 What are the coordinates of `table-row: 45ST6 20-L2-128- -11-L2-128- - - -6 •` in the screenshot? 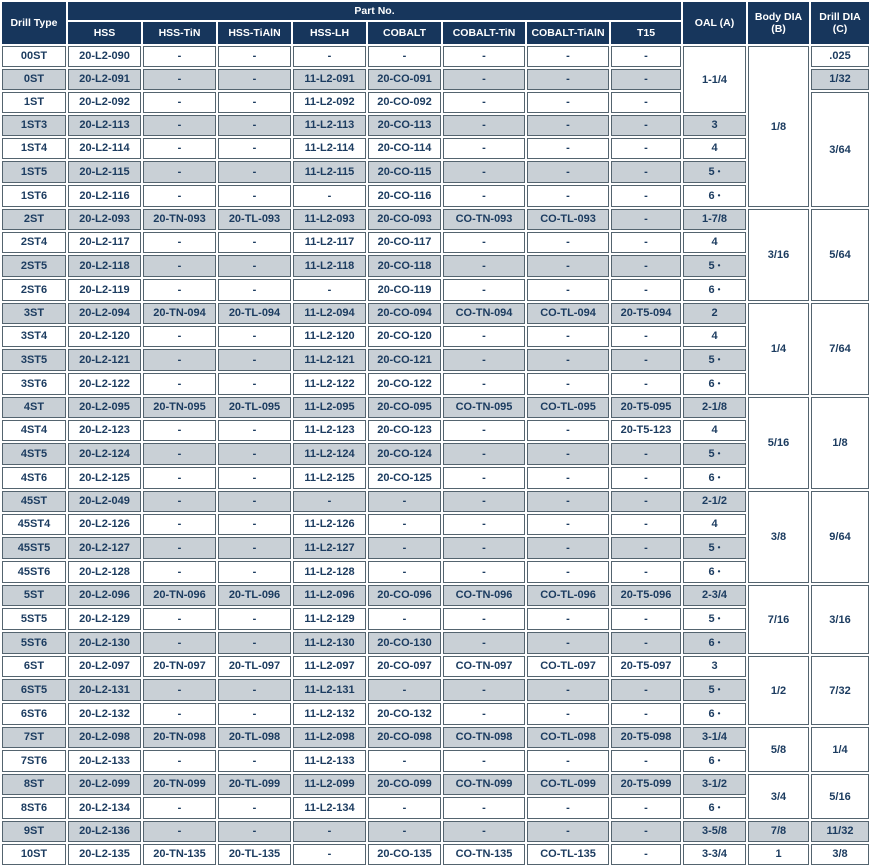 It's located at (435, 572).